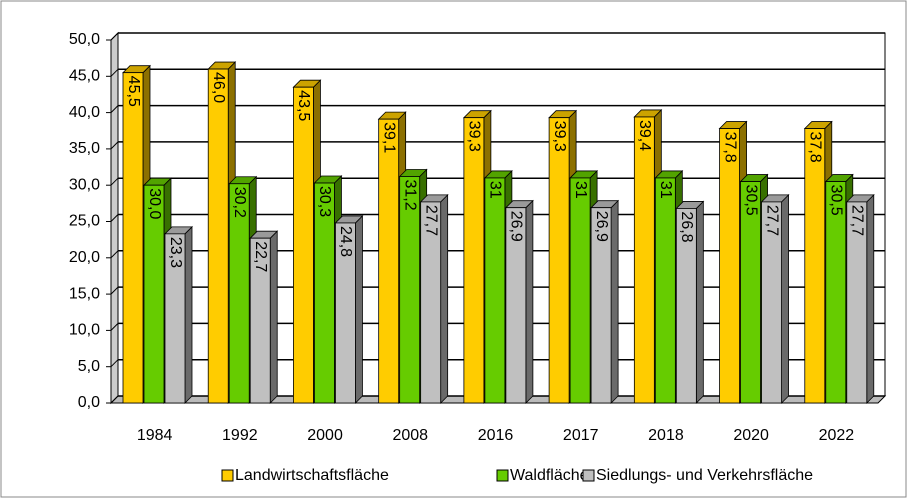  Describe the element at coordinates (84, 39) in the screenshot. I see `y-tick-label: 50,0` at that location.